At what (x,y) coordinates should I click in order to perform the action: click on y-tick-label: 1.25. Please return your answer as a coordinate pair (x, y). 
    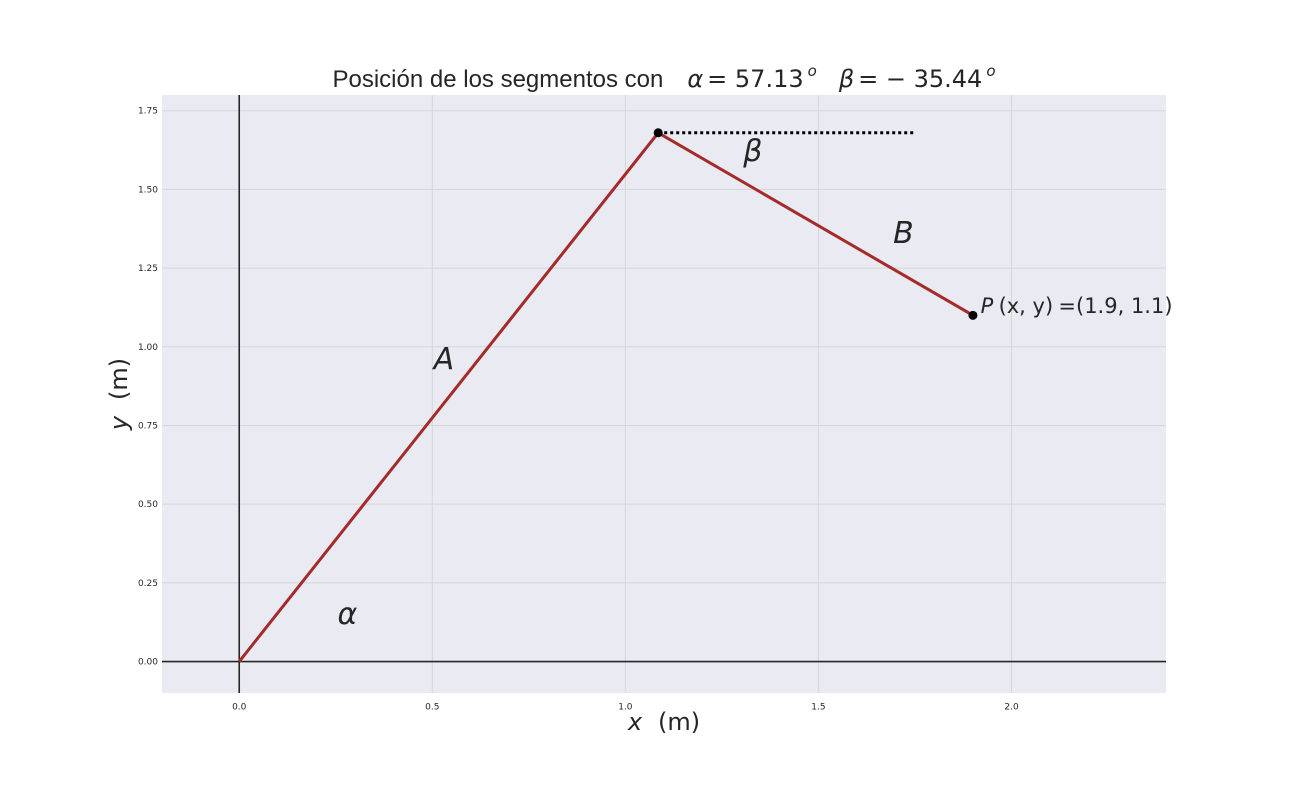
    Looking at the image, I should click on (148, 269).